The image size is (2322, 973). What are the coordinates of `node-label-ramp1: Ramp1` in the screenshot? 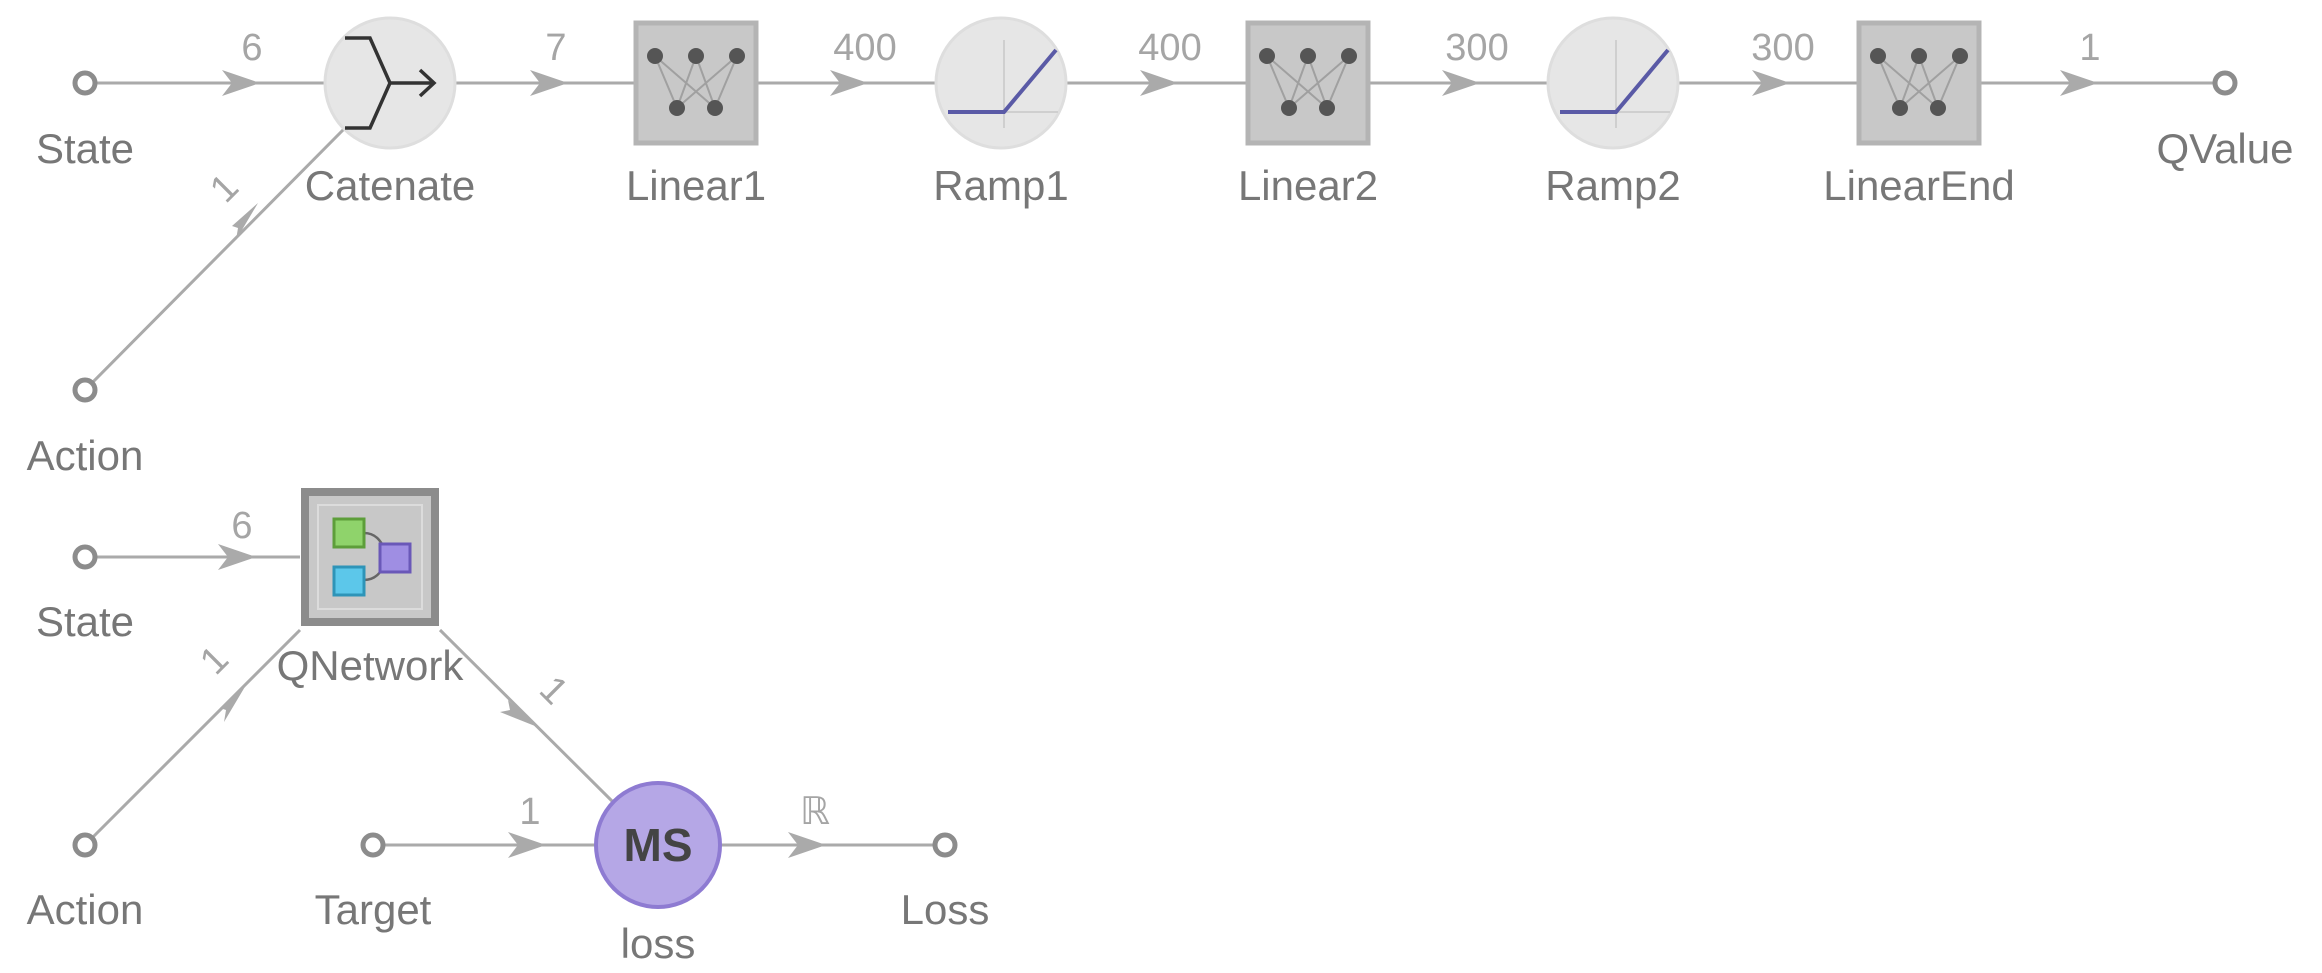 It's located at (1000, 185).